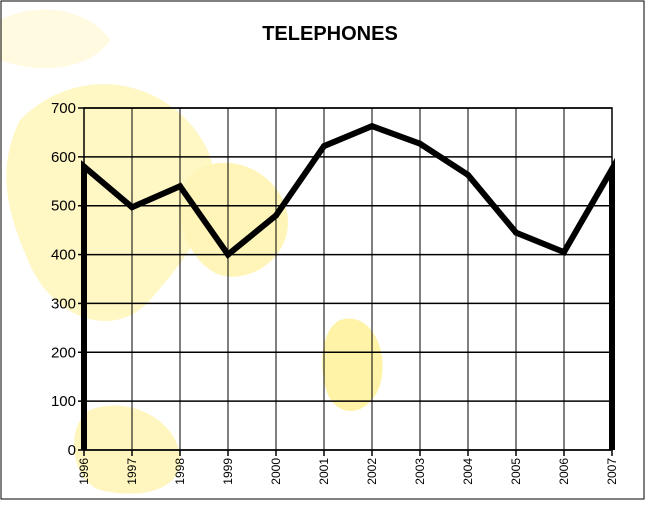 The width and height of the screenshot is (645, 505). I want to click on data-point-1999, so click(228, 254).